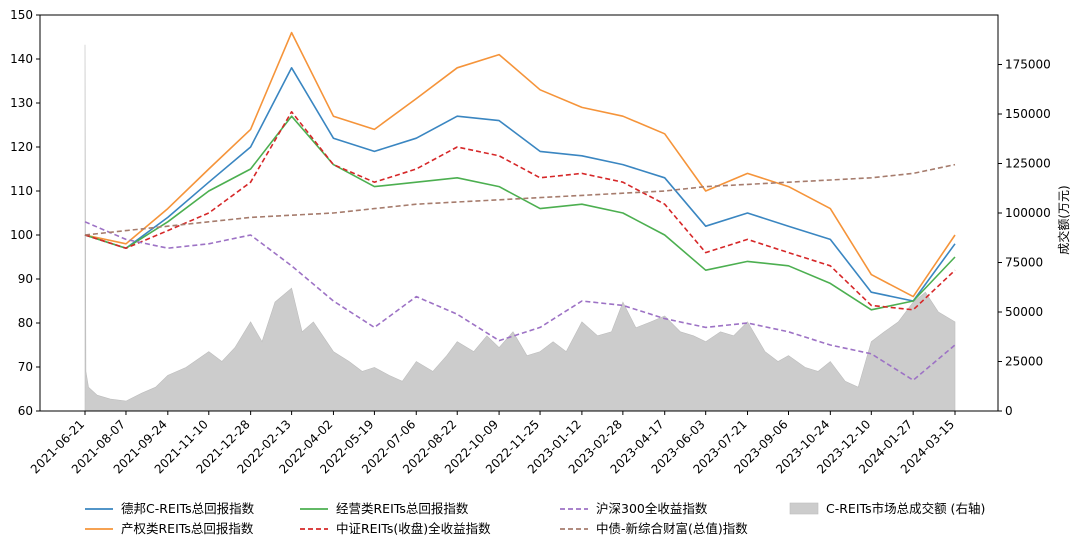 The height and width of the screenshot is (553, 1080). I want to click on y-right-tick-label: 50000, so click(1024, 312).